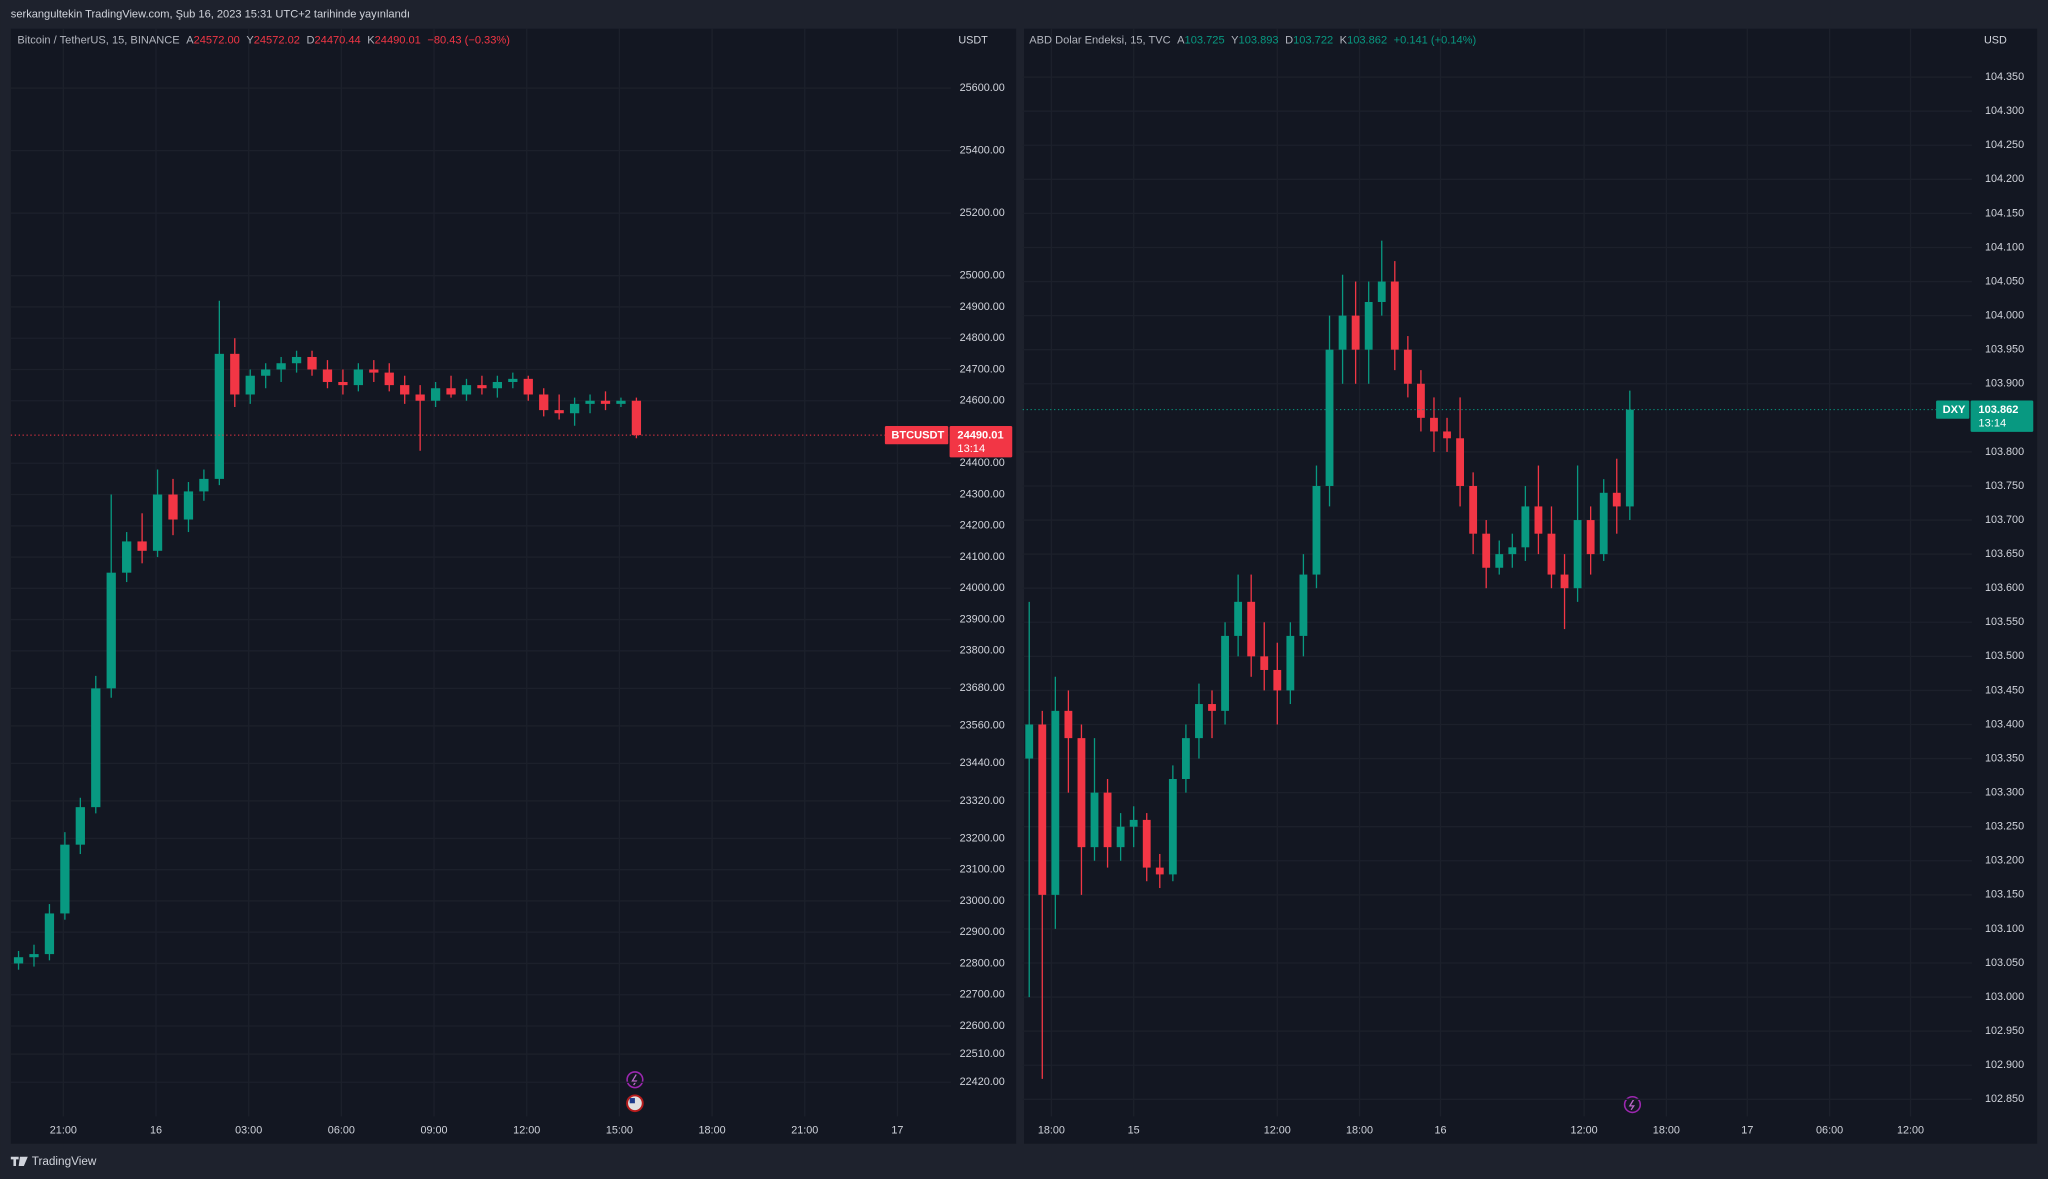  Describe the element at coordinates (980, 436) in the screenshot. I see `price-label: 24490.01` at that location.